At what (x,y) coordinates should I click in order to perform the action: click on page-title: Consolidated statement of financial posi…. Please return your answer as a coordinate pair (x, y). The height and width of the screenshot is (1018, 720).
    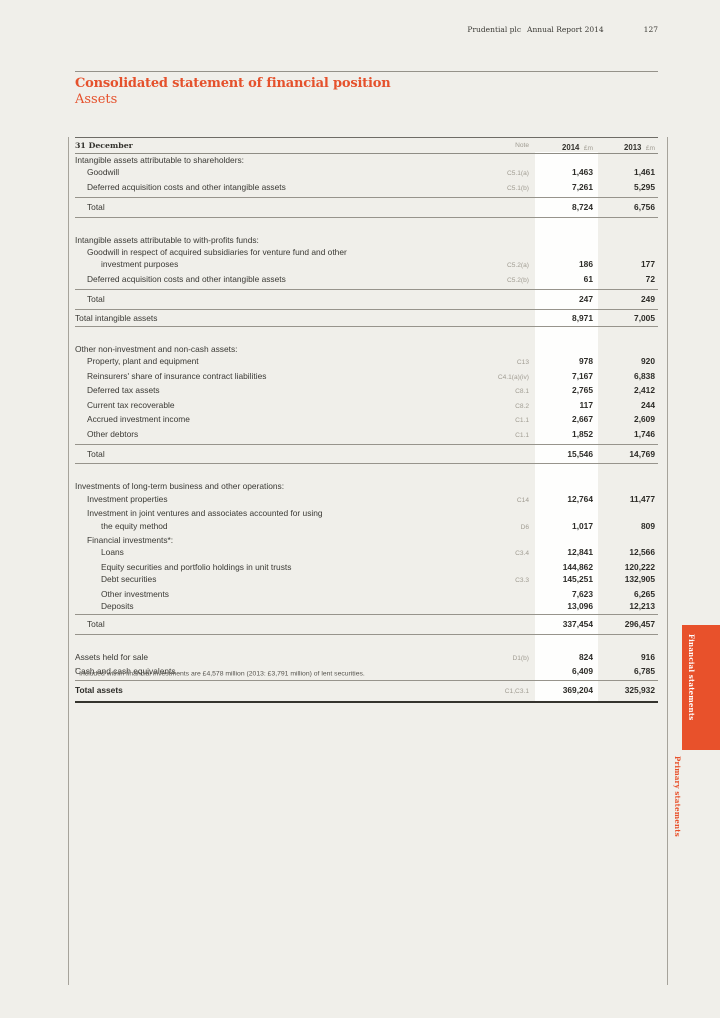
    Looking at the image, I should click on (233, 83).